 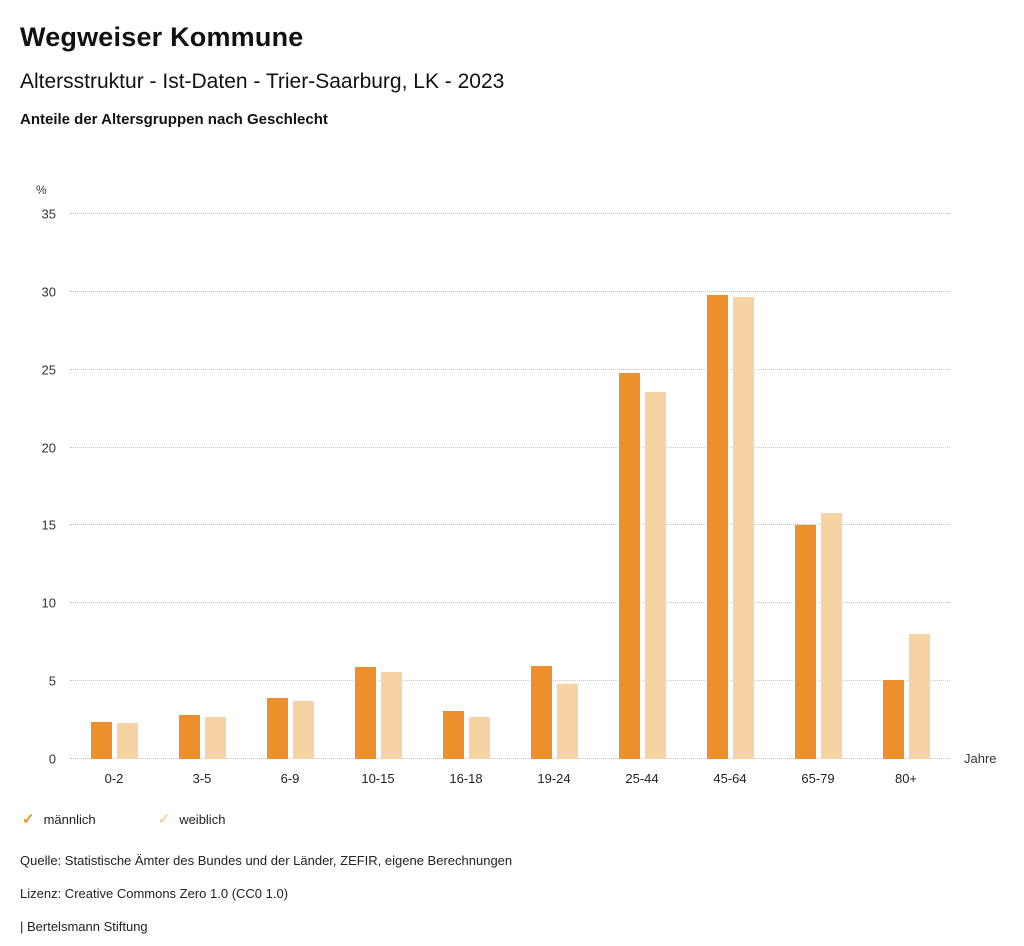 I want to click on bar-männlich-6-9, so click(x=277, y=728).